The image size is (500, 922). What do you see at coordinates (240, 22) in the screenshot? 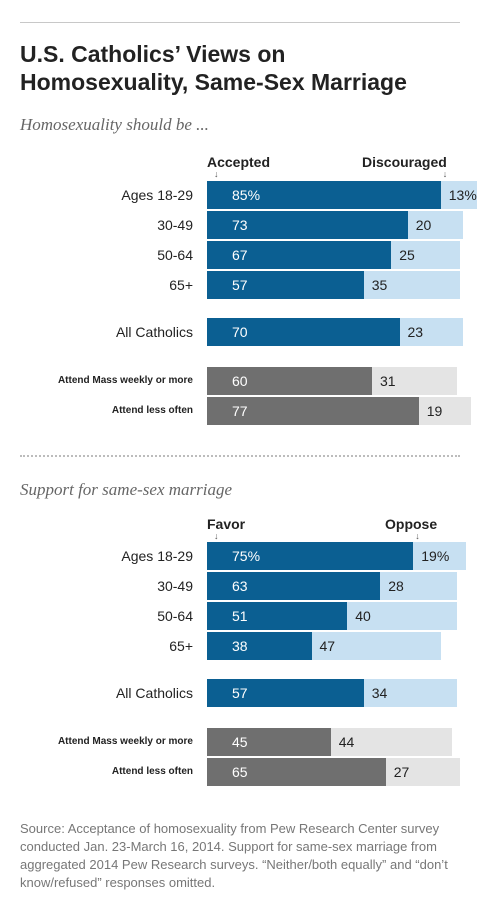
I see `top-rule` at bounding box center [240, 22].